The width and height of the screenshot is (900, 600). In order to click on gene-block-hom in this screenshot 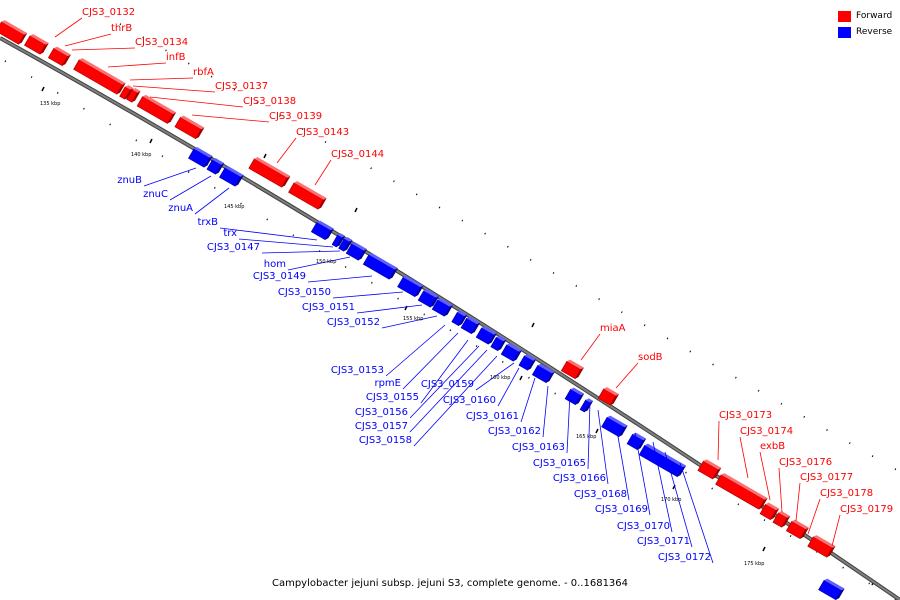, I will do `click(356, 251)`.